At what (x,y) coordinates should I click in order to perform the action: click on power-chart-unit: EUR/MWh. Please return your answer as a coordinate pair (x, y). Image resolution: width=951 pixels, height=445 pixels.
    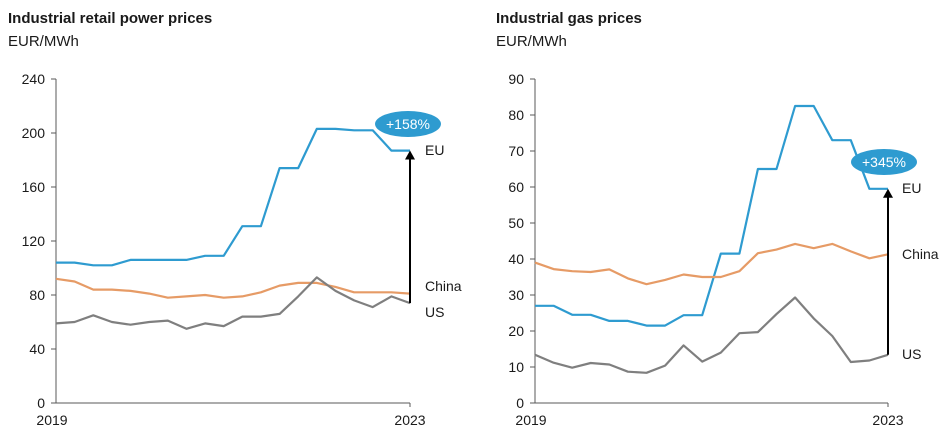
    Looking at the image, I should click on (43, 41).